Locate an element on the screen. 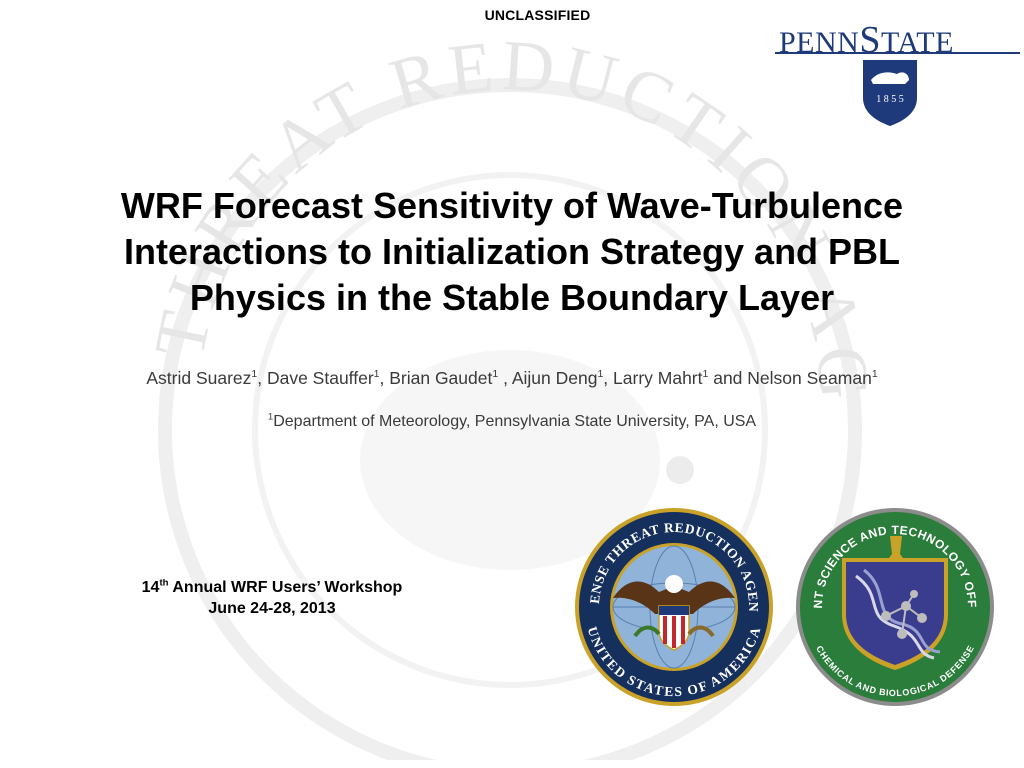 Image resolution: width=1024 pixels, height=768 pixels. pennstate-wordmark: PENNSTATE is located at coordinates (866, 40).